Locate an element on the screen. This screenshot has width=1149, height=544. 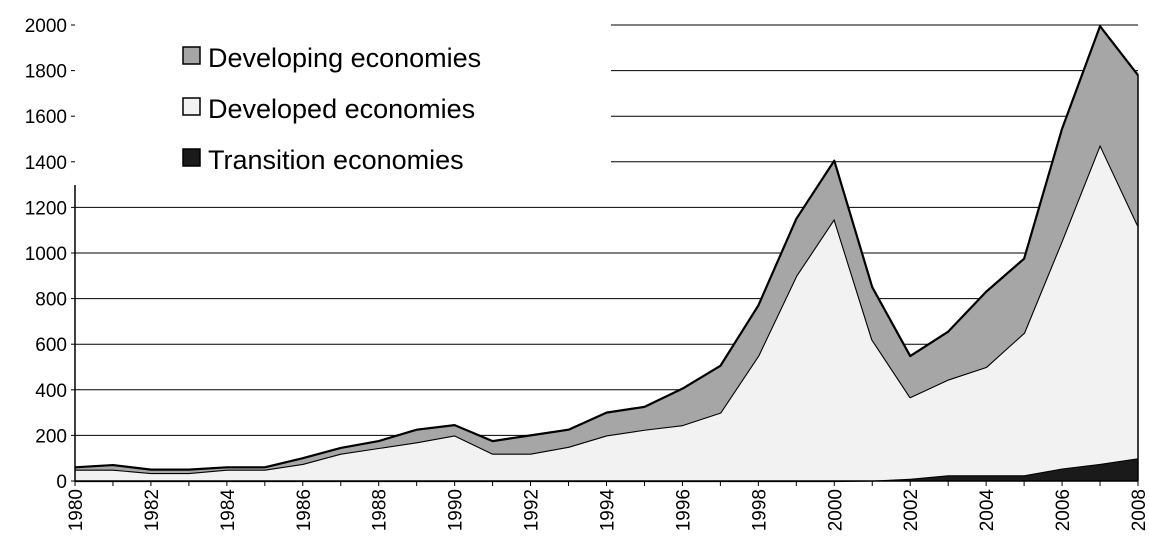
y-tick-label: 2000 is located at coordinates (46, 26).